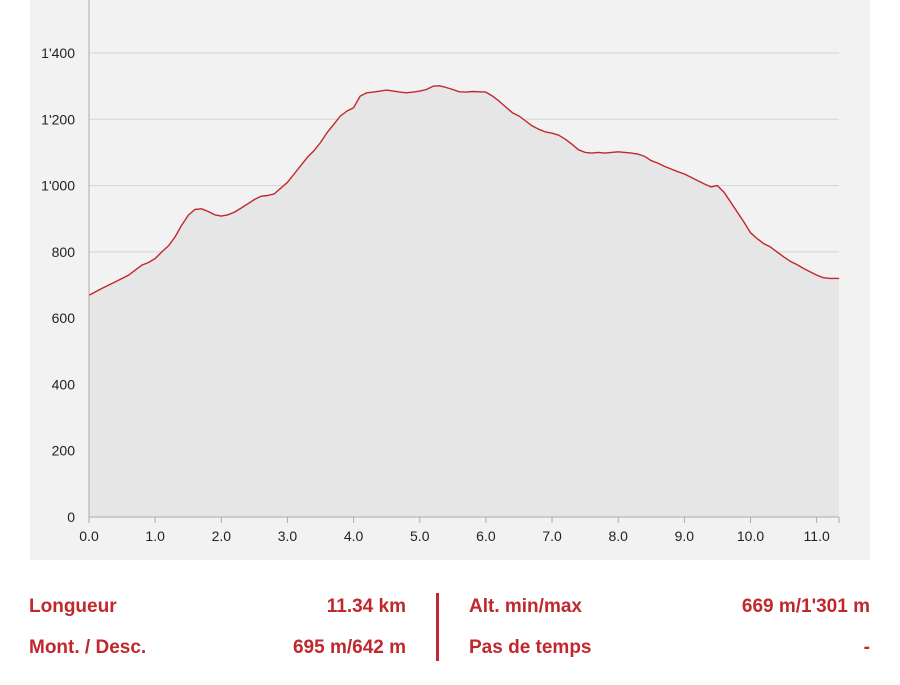 Image resolution: width=900 pixels, height=685 pixels. What do you see at coordinates (750, 536) in the screenshot?
I see `x-tick-label: 10.0` at bounding box center [750, 536].